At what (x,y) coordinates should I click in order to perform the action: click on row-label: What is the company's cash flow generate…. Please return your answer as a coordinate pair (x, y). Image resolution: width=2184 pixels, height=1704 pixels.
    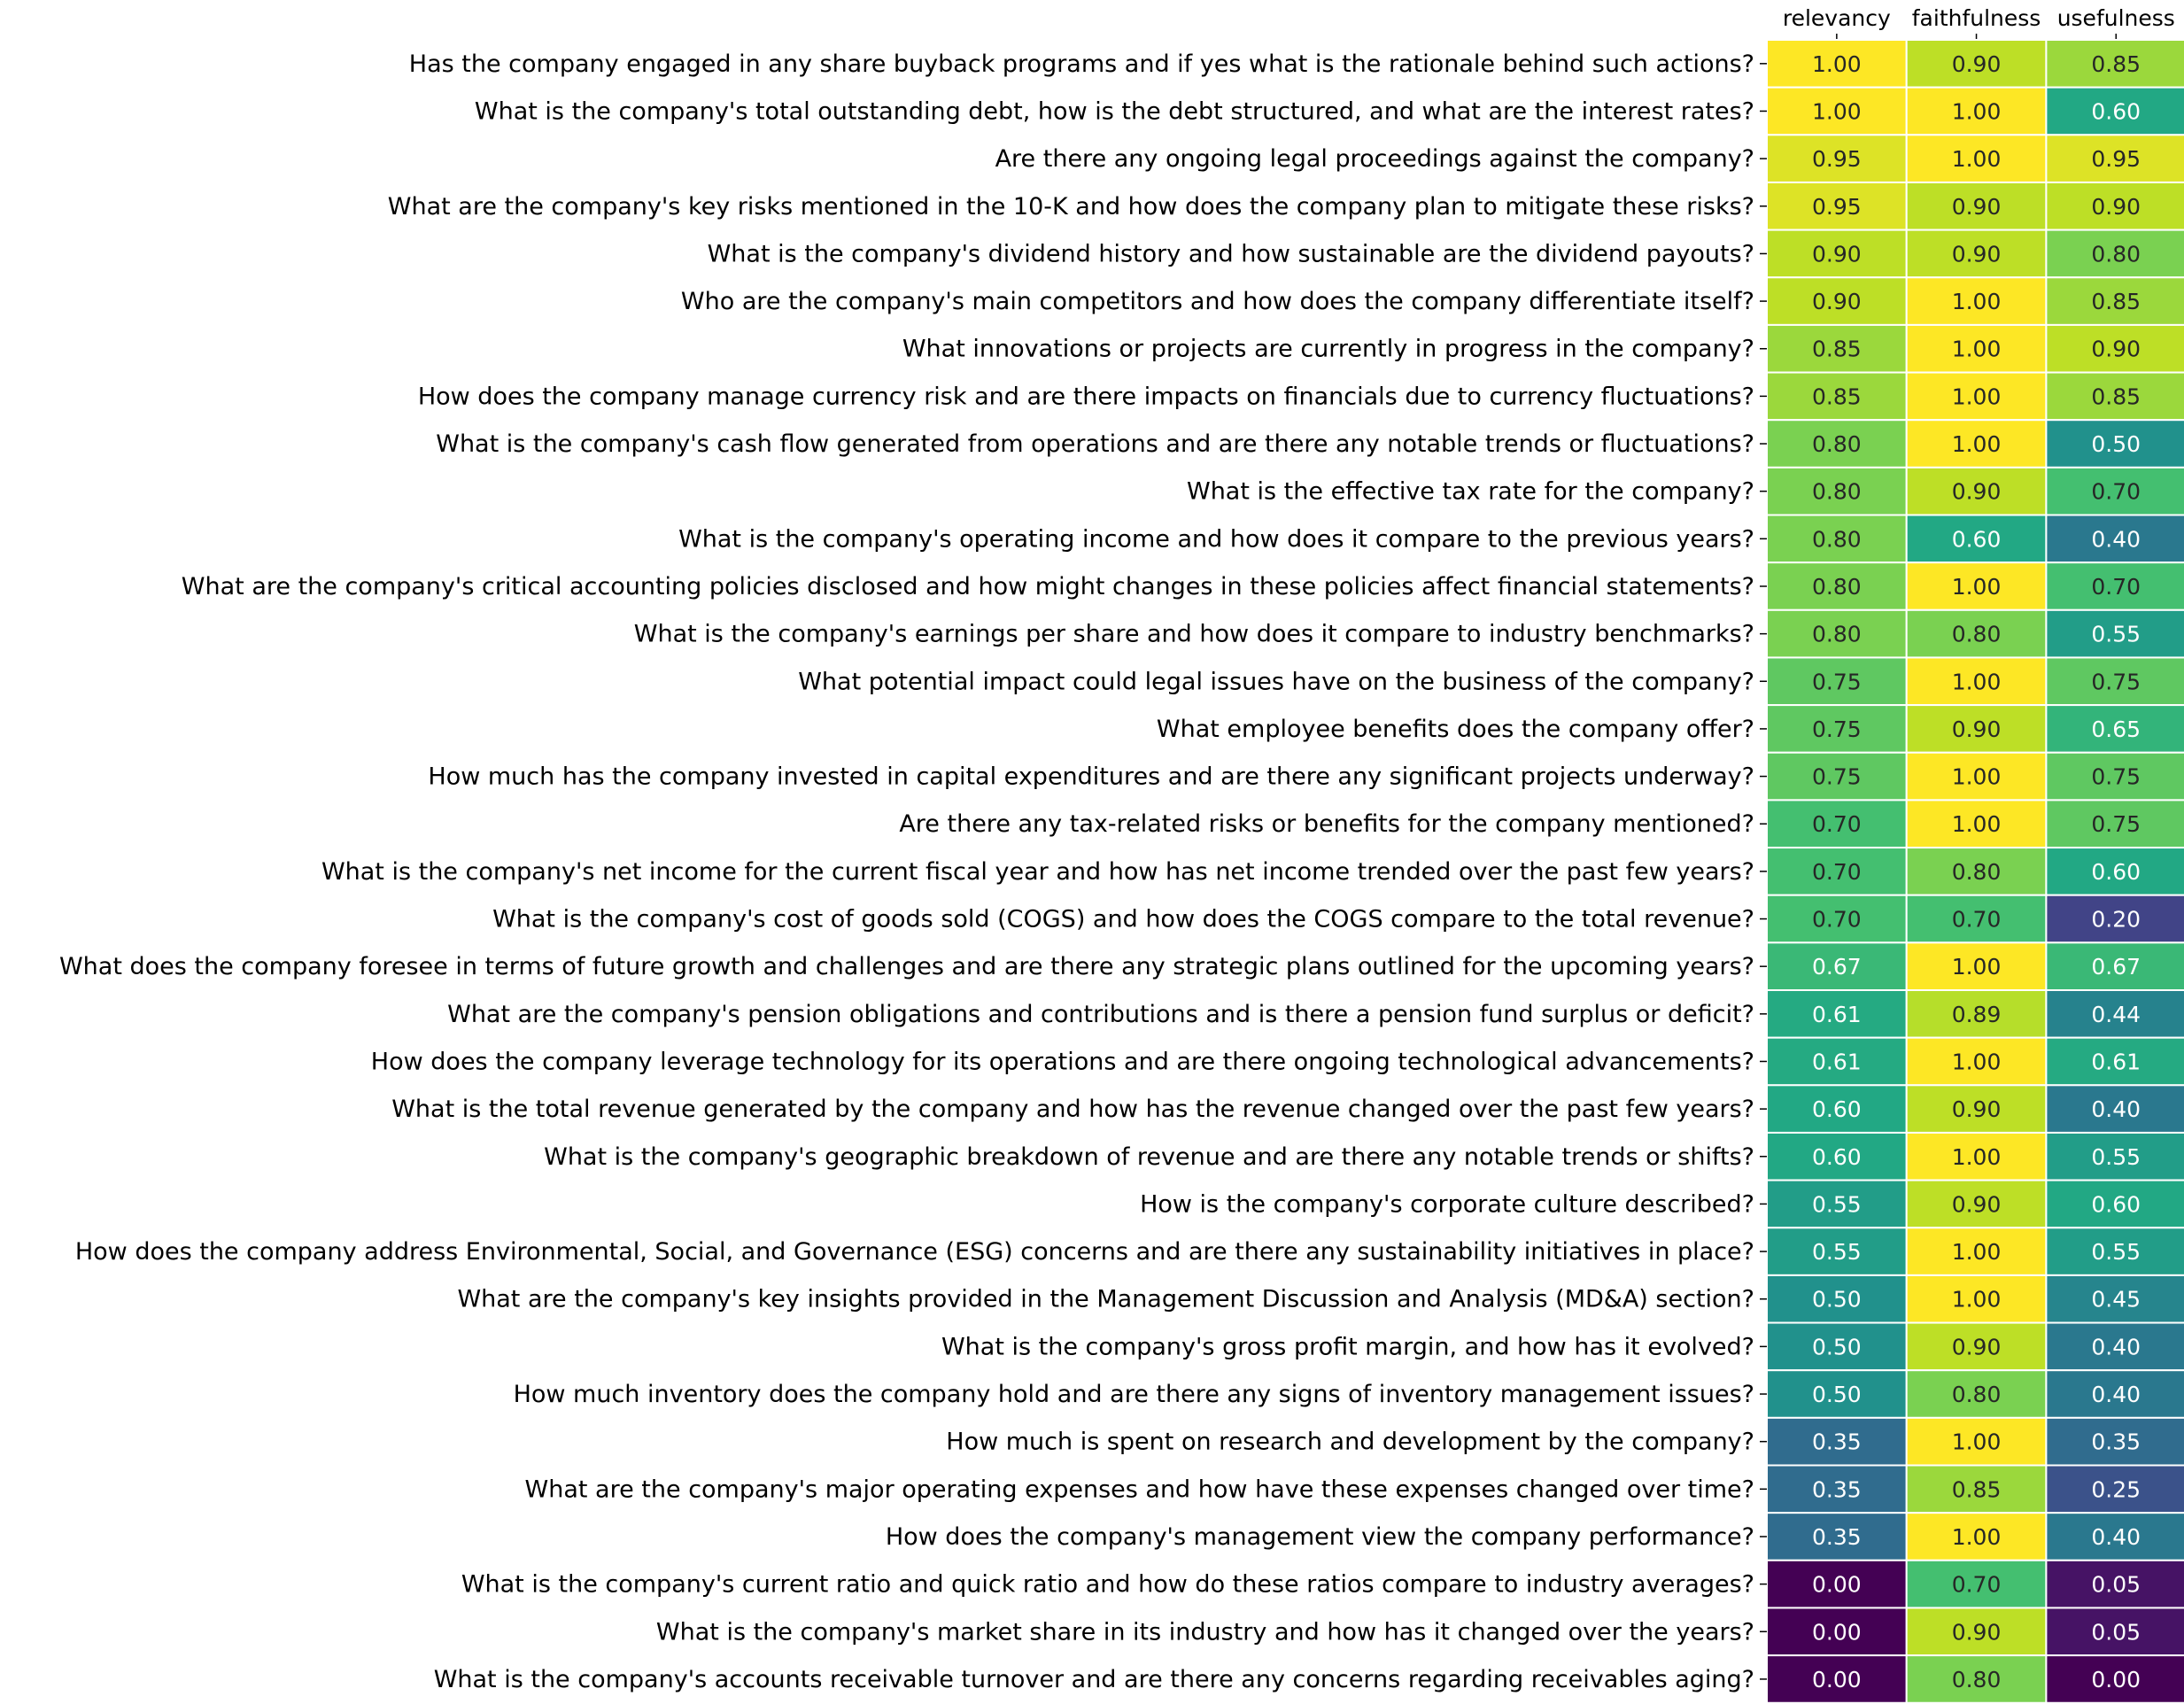
    Looking at the image, I should click on (1095, 444).